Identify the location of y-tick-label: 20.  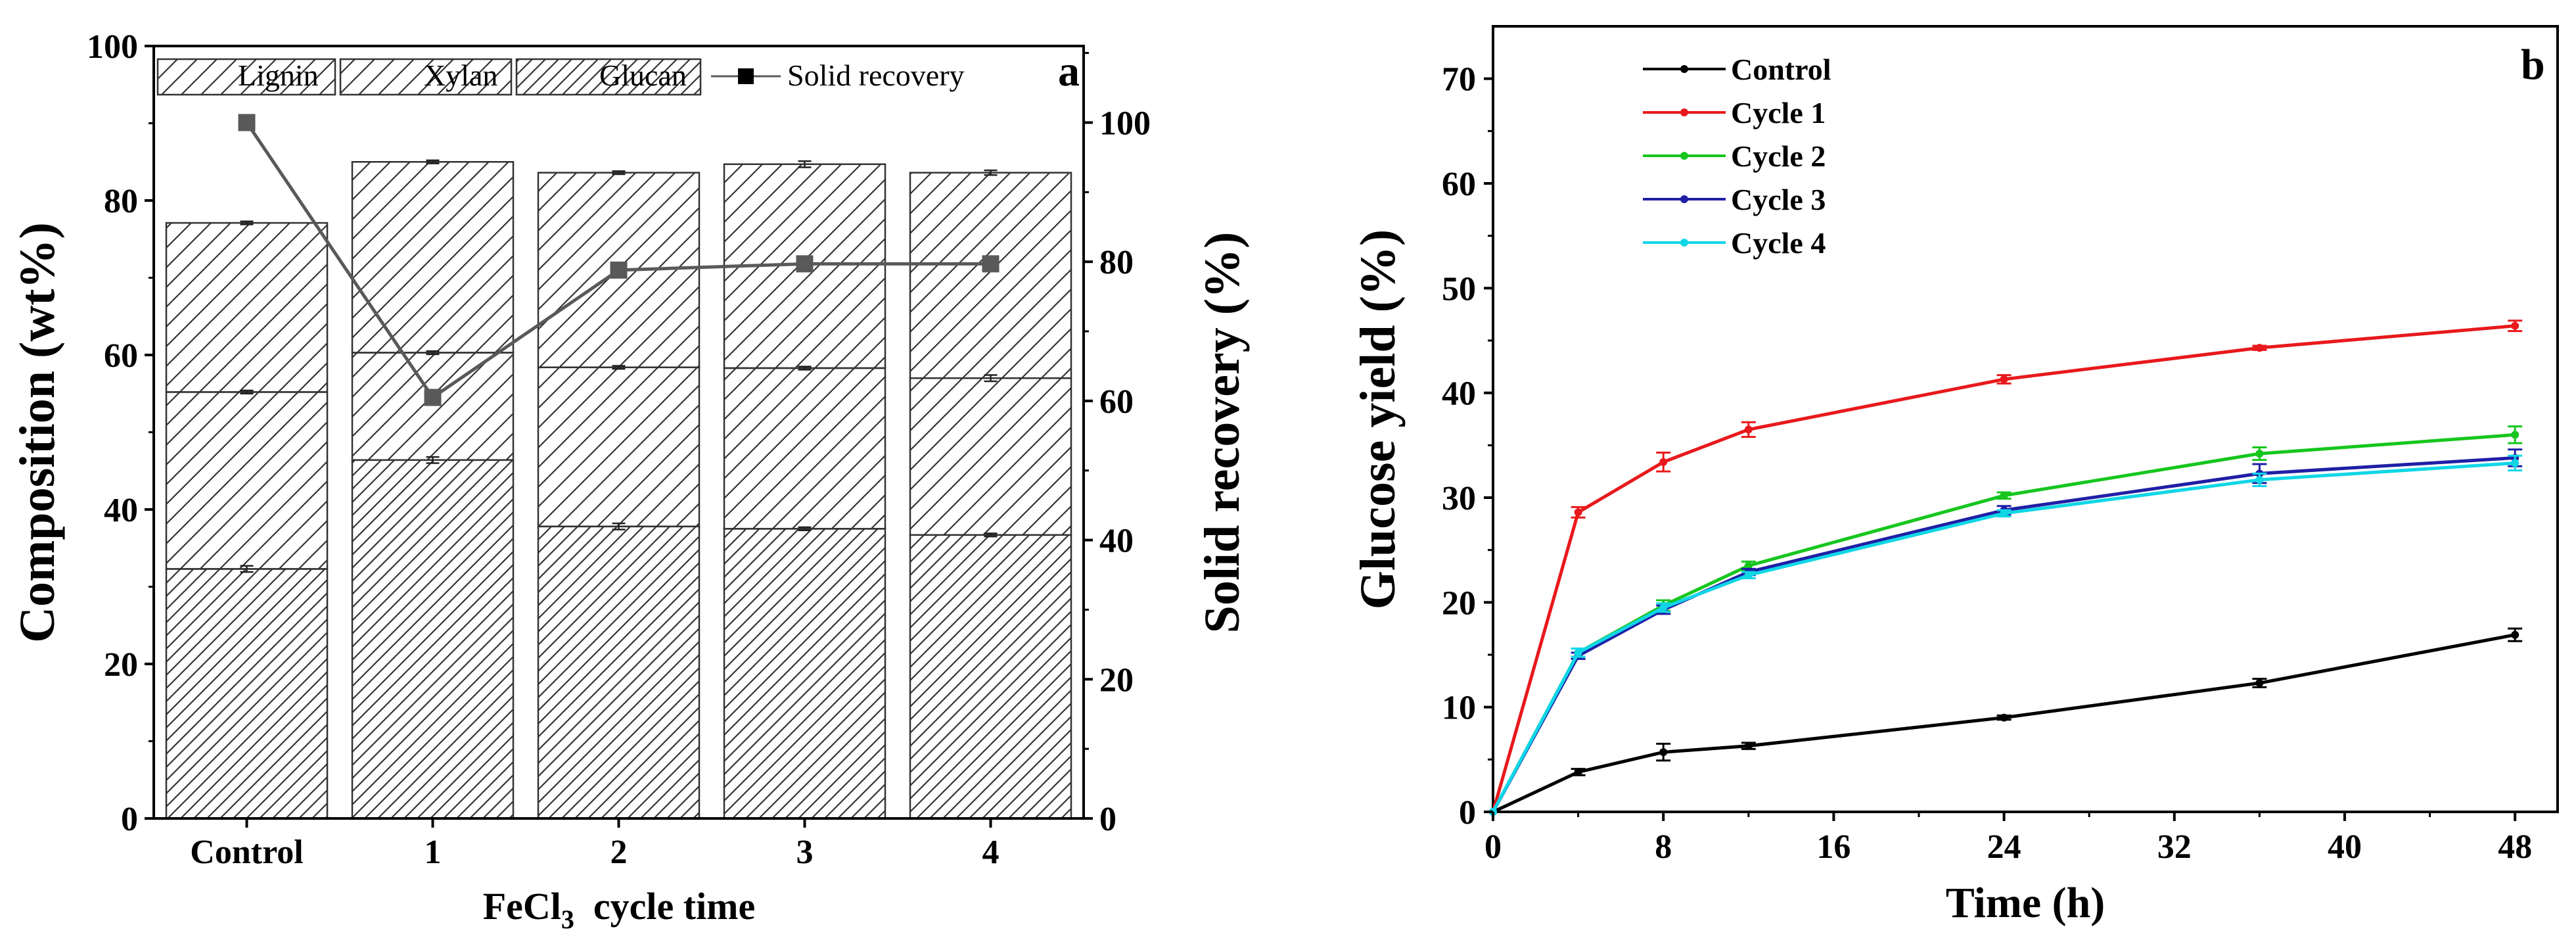
(1459, 603).